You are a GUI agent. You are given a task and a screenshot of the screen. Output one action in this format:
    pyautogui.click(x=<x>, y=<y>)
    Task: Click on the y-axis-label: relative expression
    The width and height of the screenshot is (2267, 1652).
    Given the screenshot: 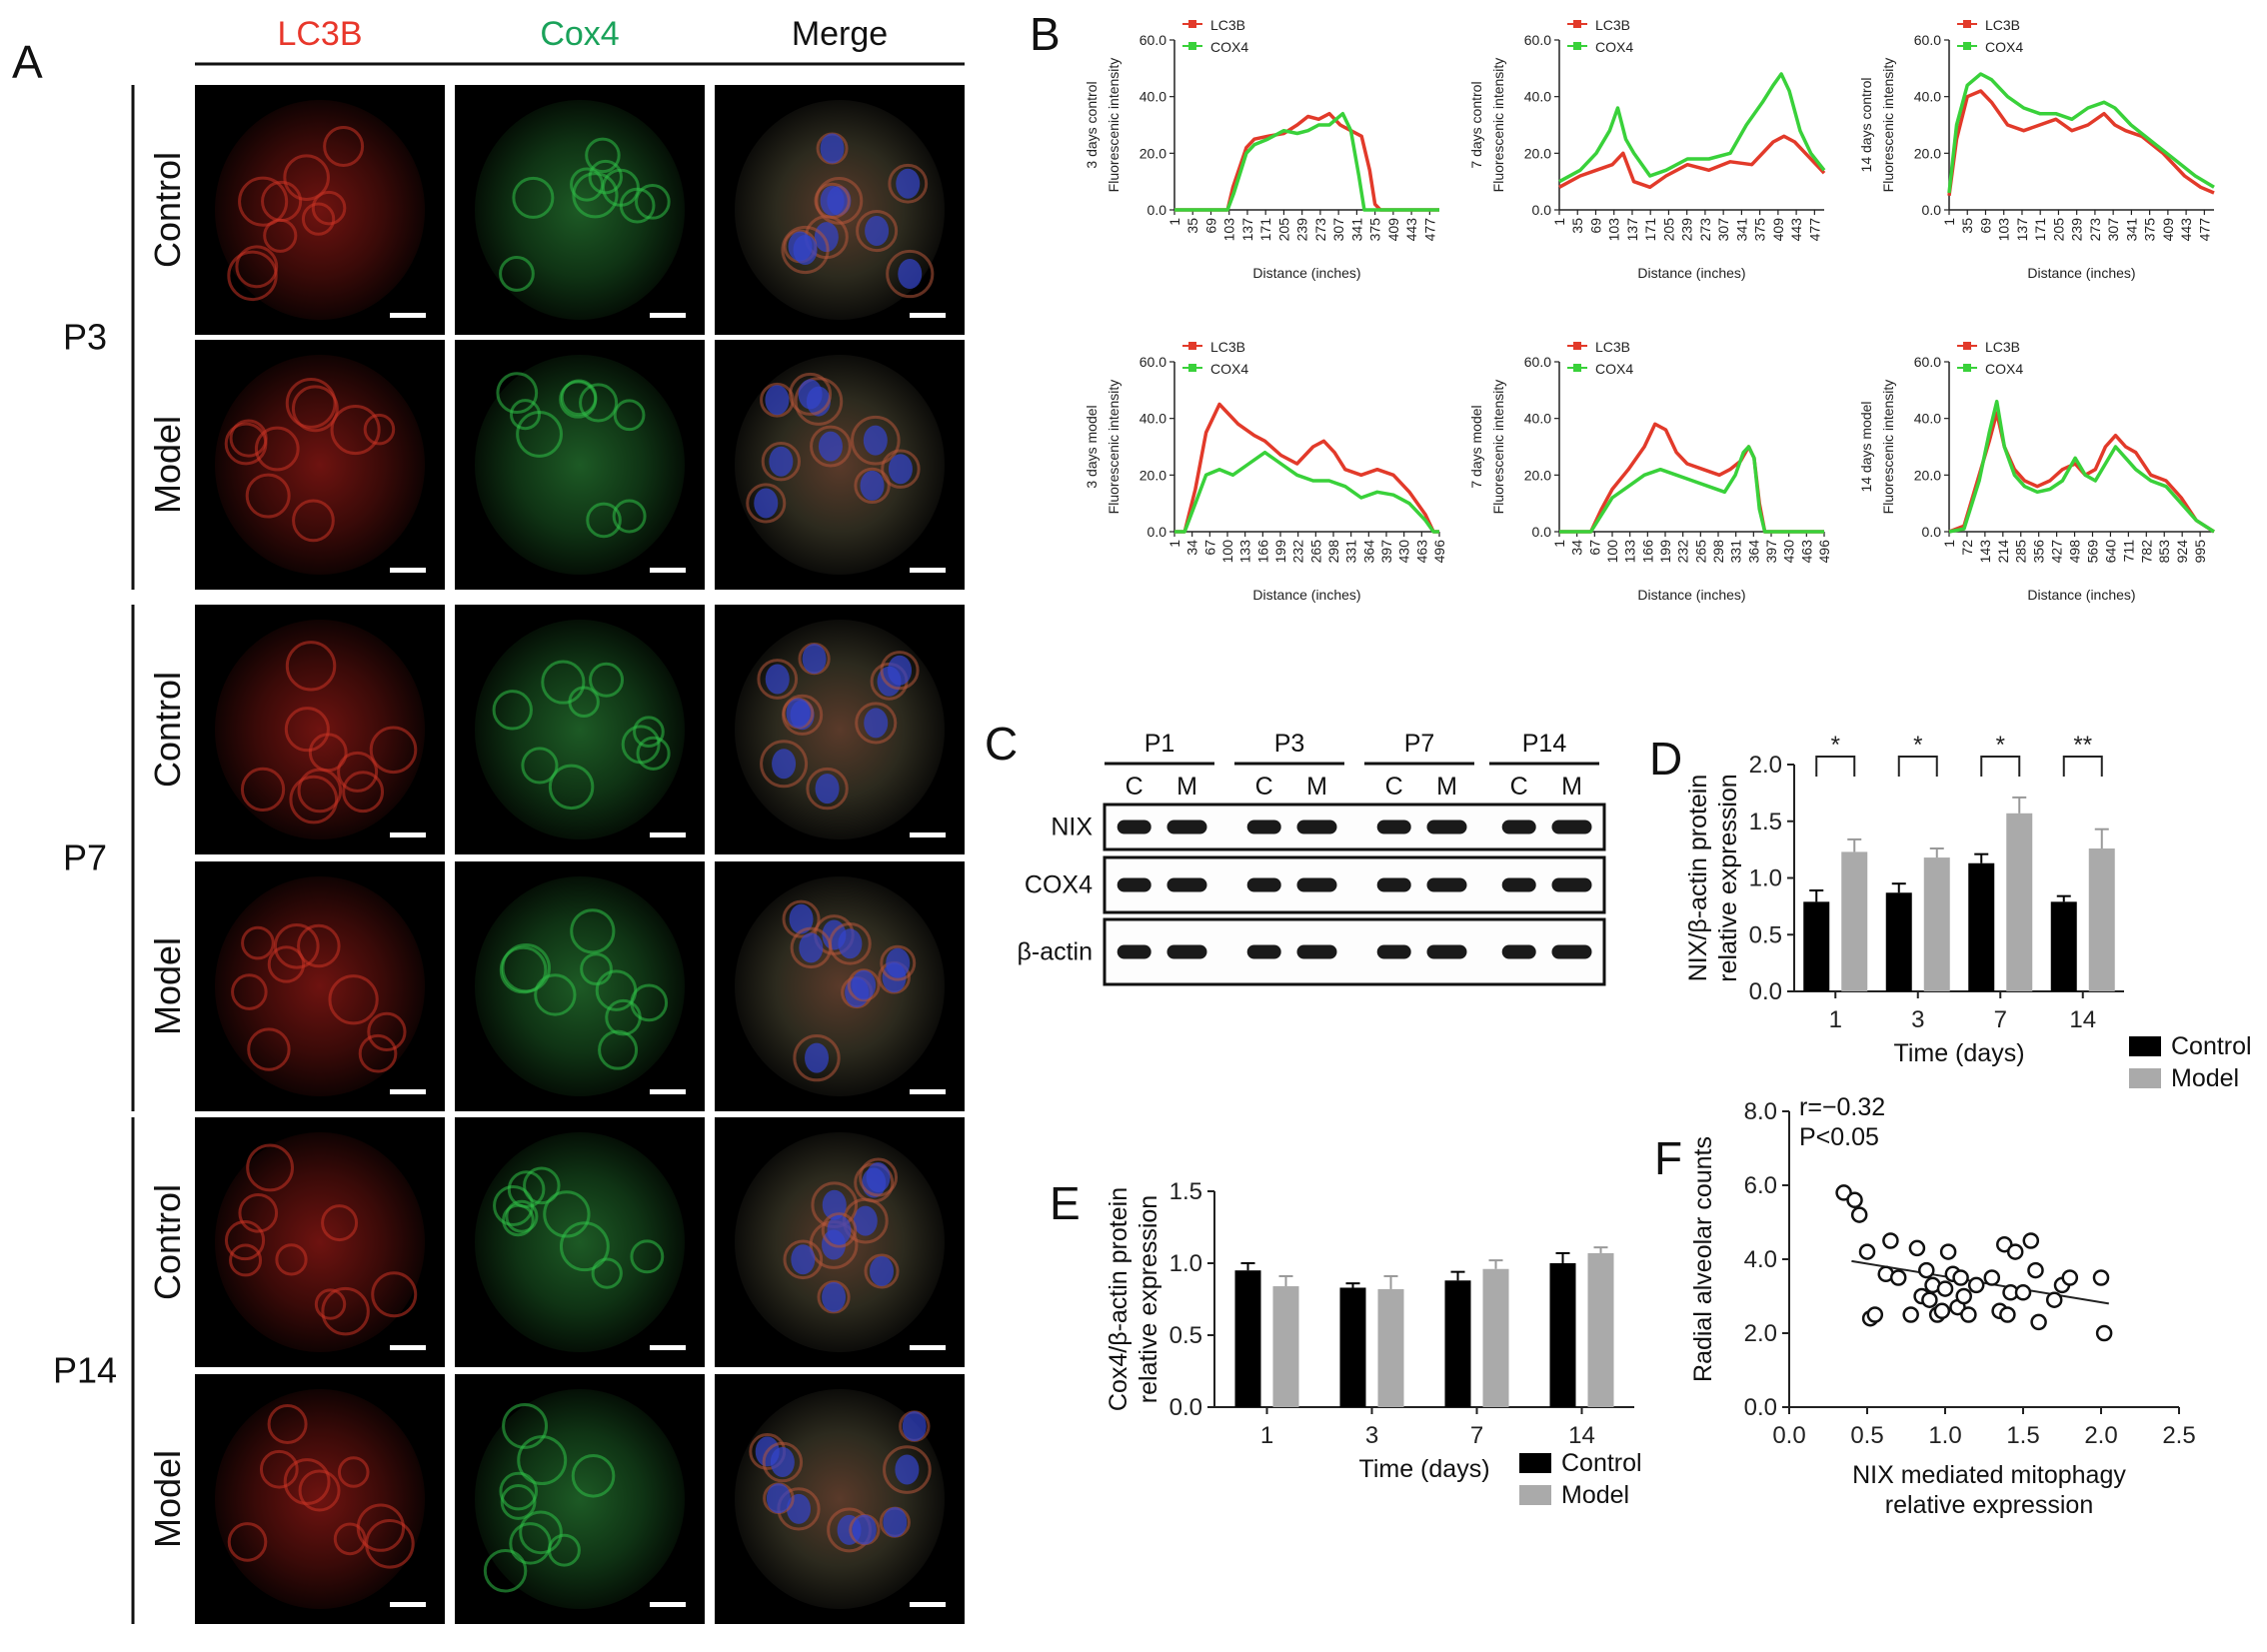 What is the action you would take?
    pyautogui.click(x=1148, y=1299)
    